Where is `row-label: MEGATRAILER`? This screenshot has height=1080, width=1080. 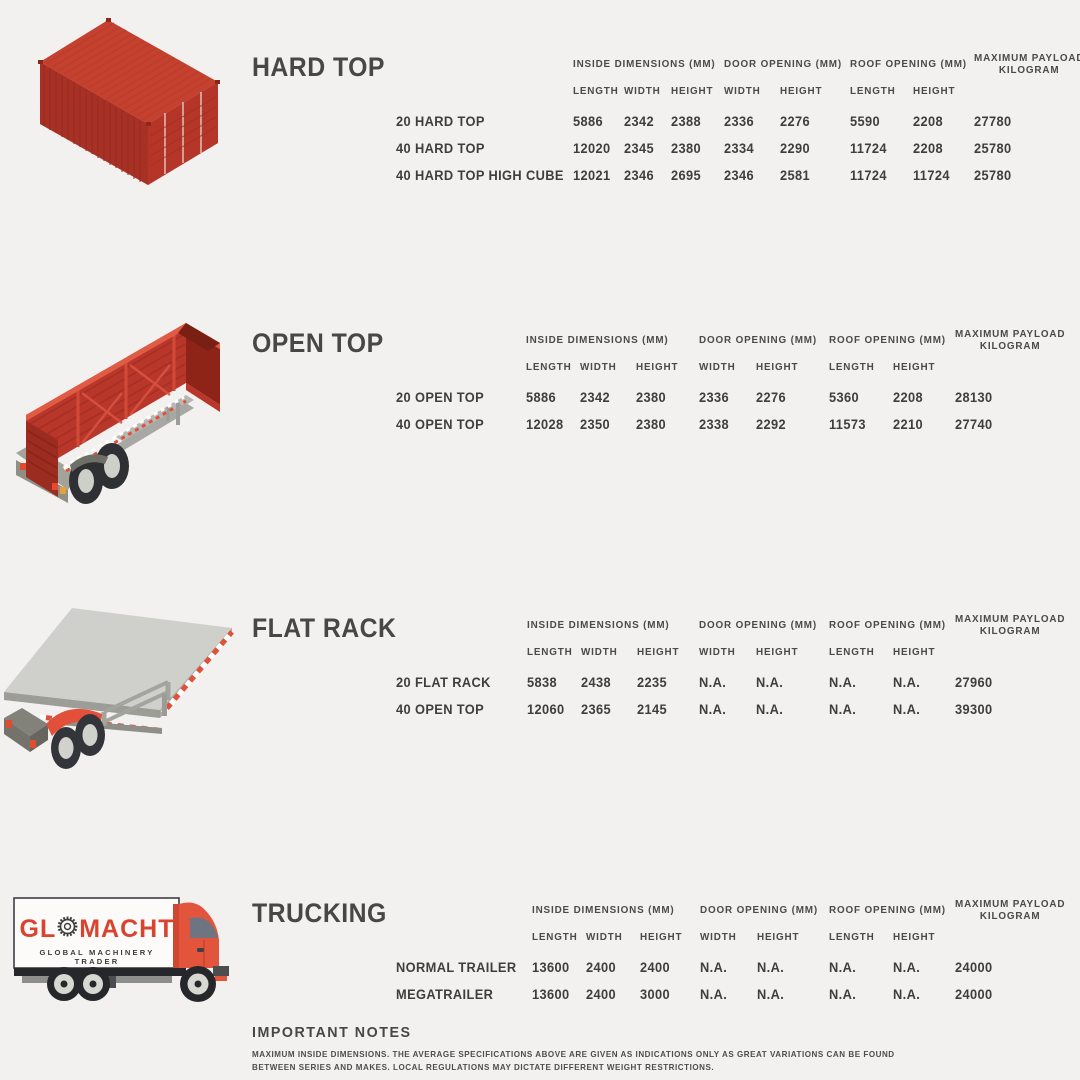
row-label: MEGATRAILER is located at coordinates (445, 994).